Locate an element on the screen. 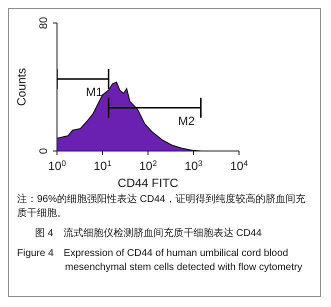 This screenshot has height=307, width=331. legend-label: M1 is located at coordinates (94, 92).